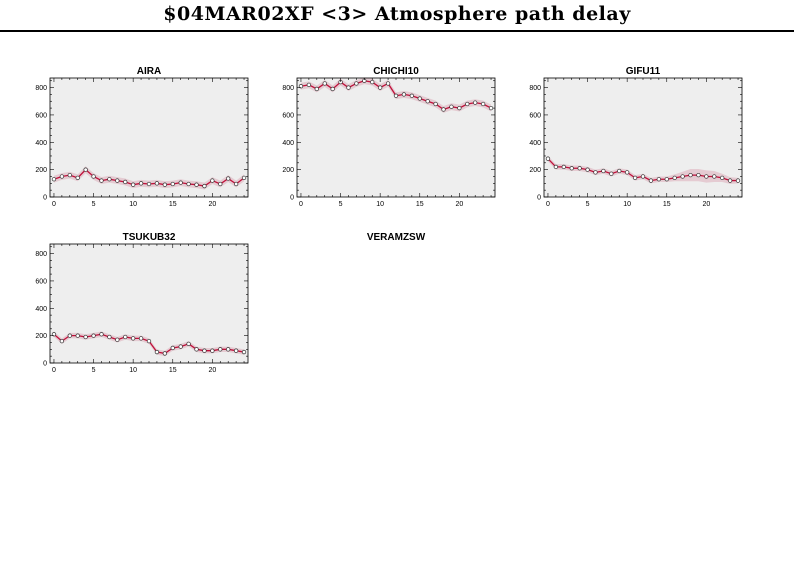 The height and width of the screenshot is (577, 794). What do you see at coordinates (396, 237) in the screenshot?
I see `panel-veramzsw: VERAMZSW` at bounding box center [396, 237].